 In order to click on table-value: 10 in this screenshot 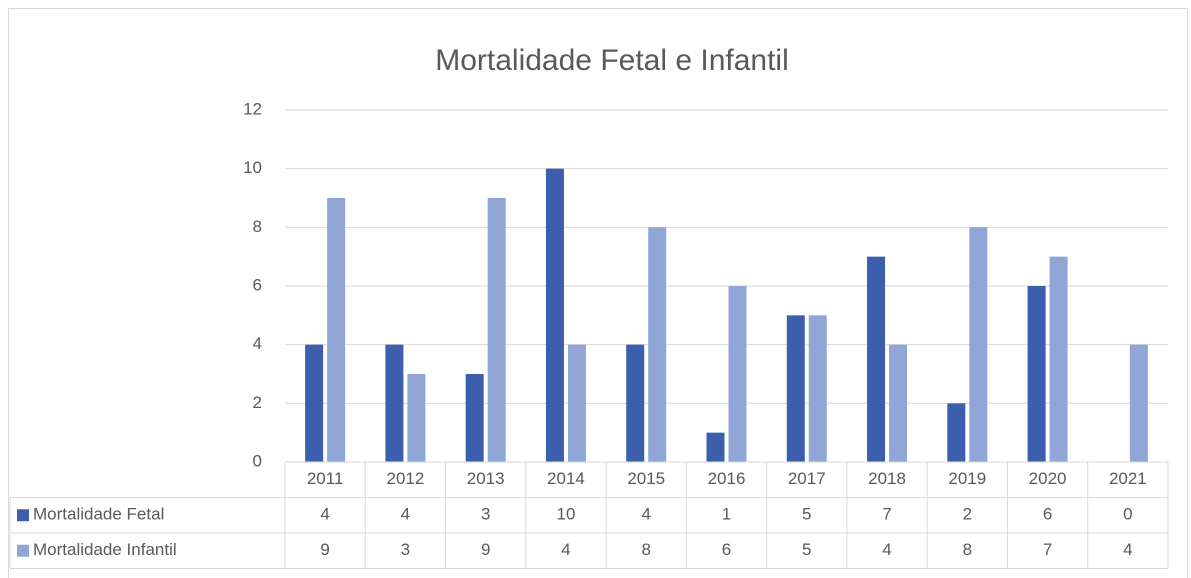, I will do `click(565, 514)`.